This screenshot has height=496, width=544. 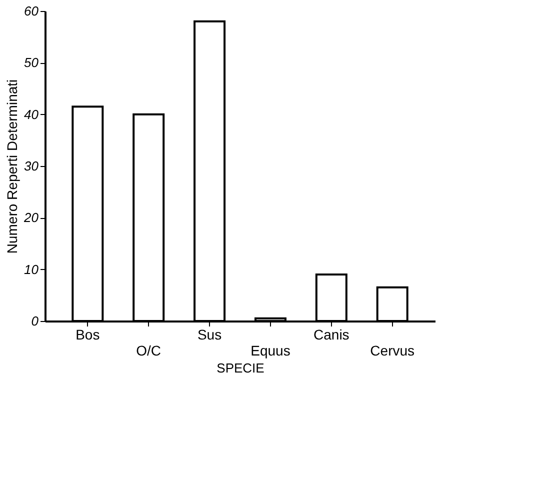 What do you see at coordinates (149, 350) in the screenshot?
I see `x-tick-label: O/C` at bounding box center [149, 350].